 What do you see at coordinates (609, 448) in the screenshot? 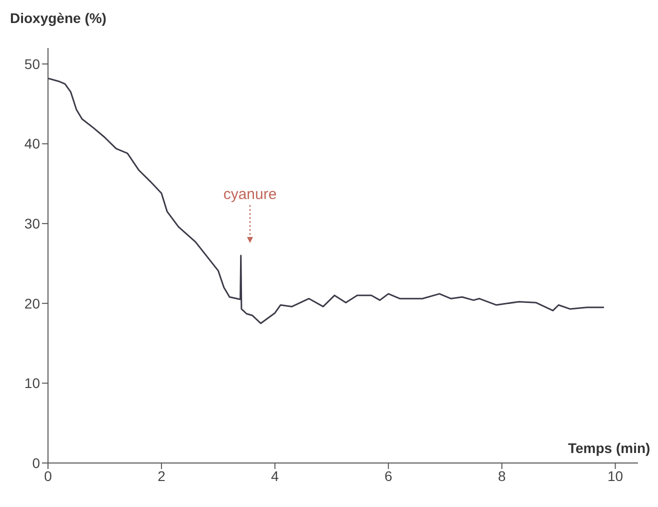
I see `x-axis-title: Temps (min)` at bounding box center [609, 448].